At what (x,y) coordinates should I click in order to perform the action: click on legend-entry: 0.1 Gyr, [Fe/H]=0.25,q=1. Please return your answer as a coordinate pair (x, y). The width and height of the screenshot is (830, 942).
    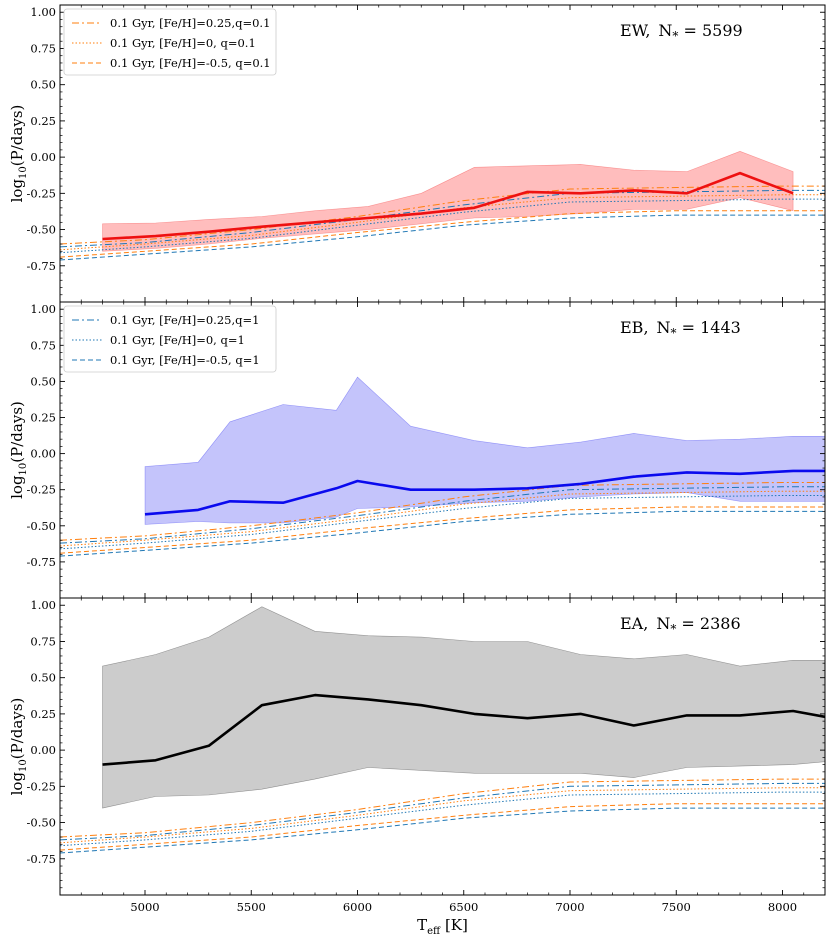
    Looking at the image, I should click on (184, 320).